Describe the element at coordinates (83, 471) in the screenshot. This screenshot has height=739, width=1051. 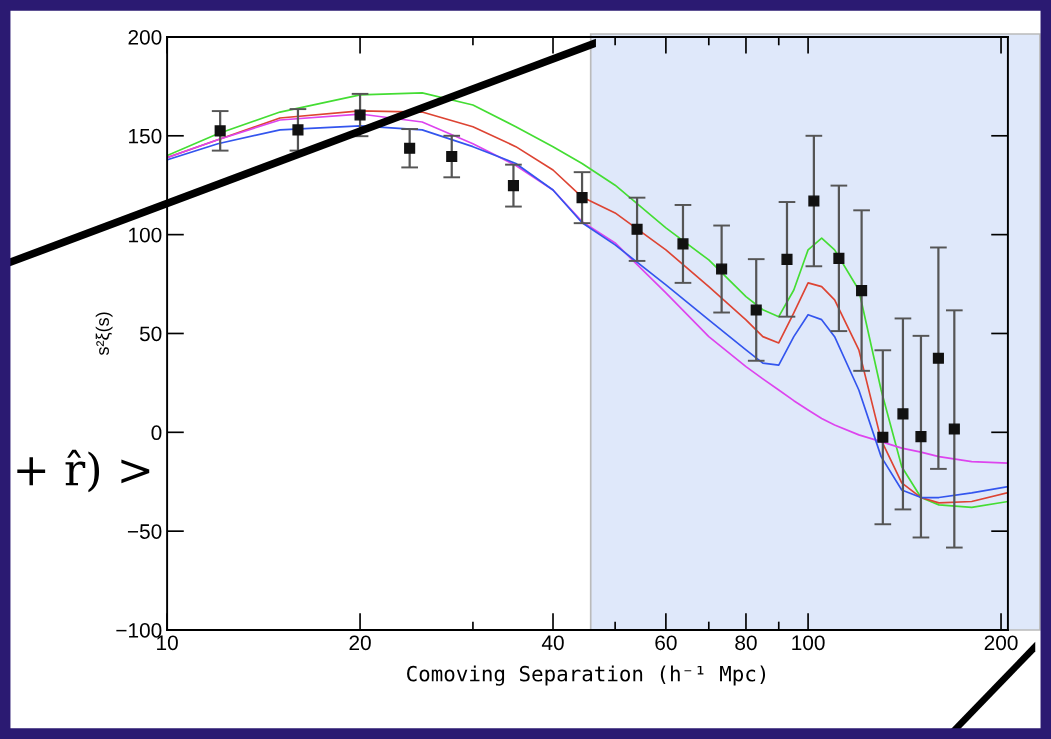
I see `text: + r̂) >` at that location.